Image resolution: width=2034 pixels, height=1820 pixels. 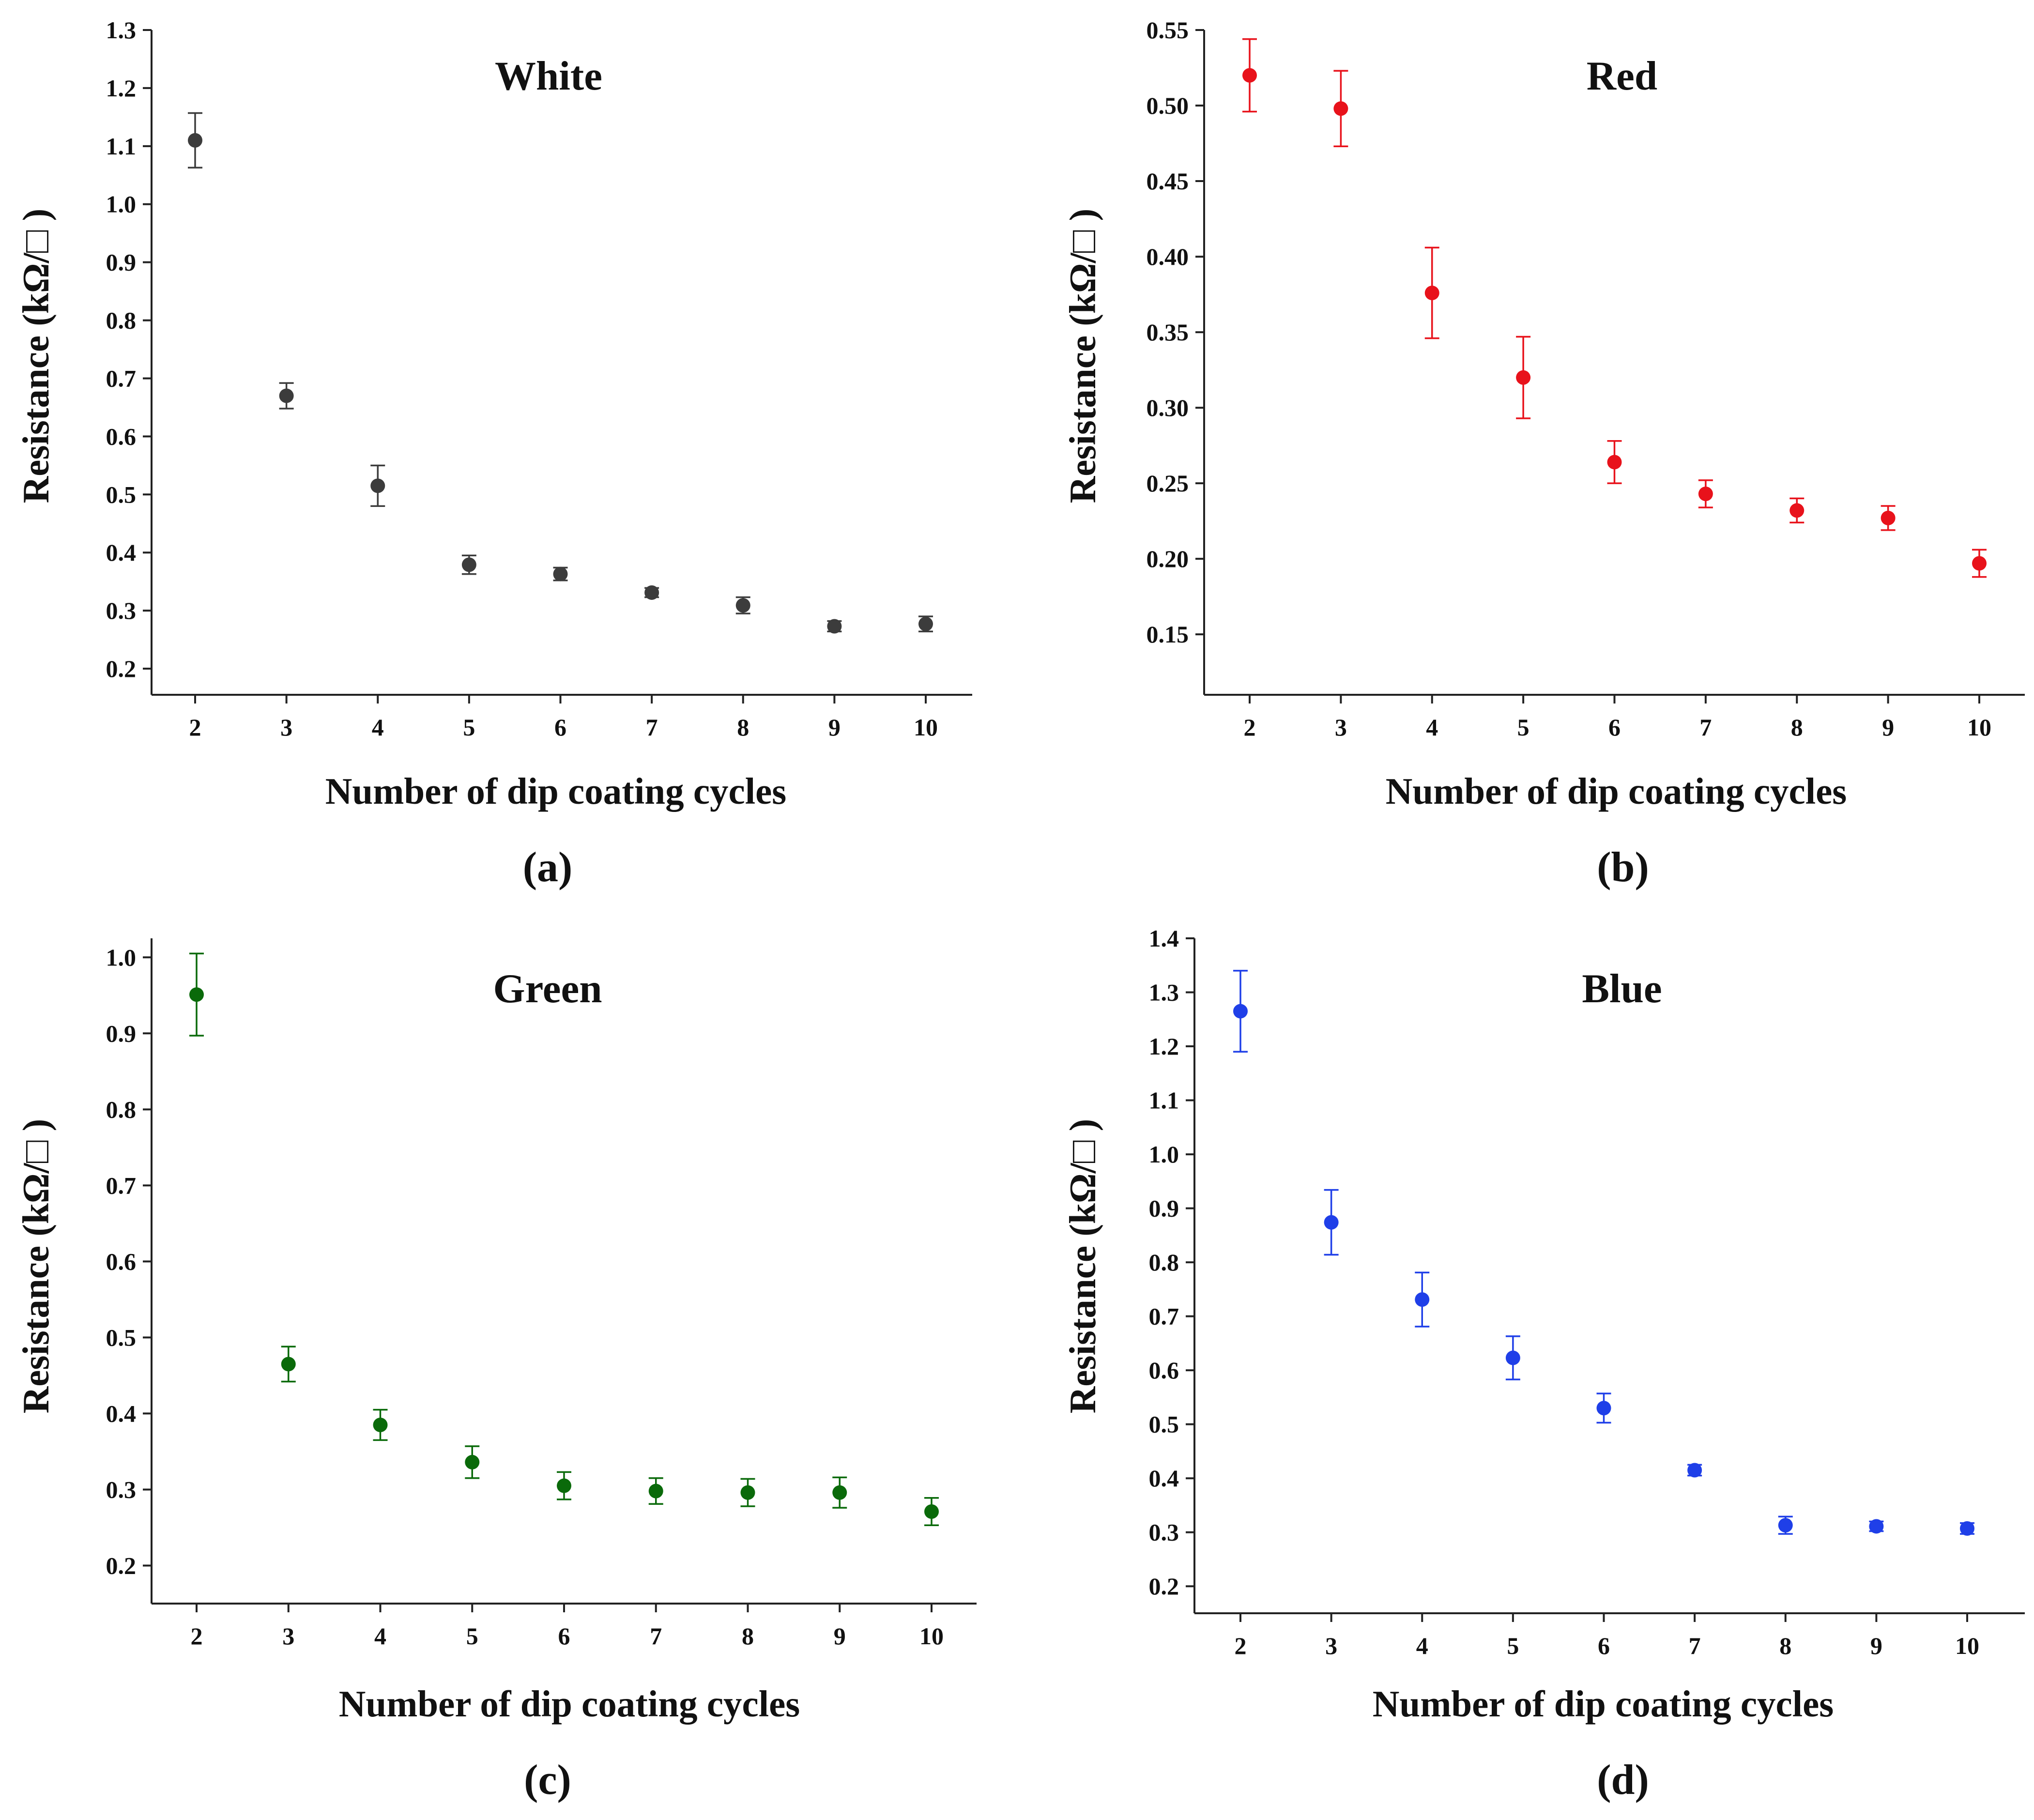 I want to click on y-tick-label: 1.1, so click(x=122, y=147).